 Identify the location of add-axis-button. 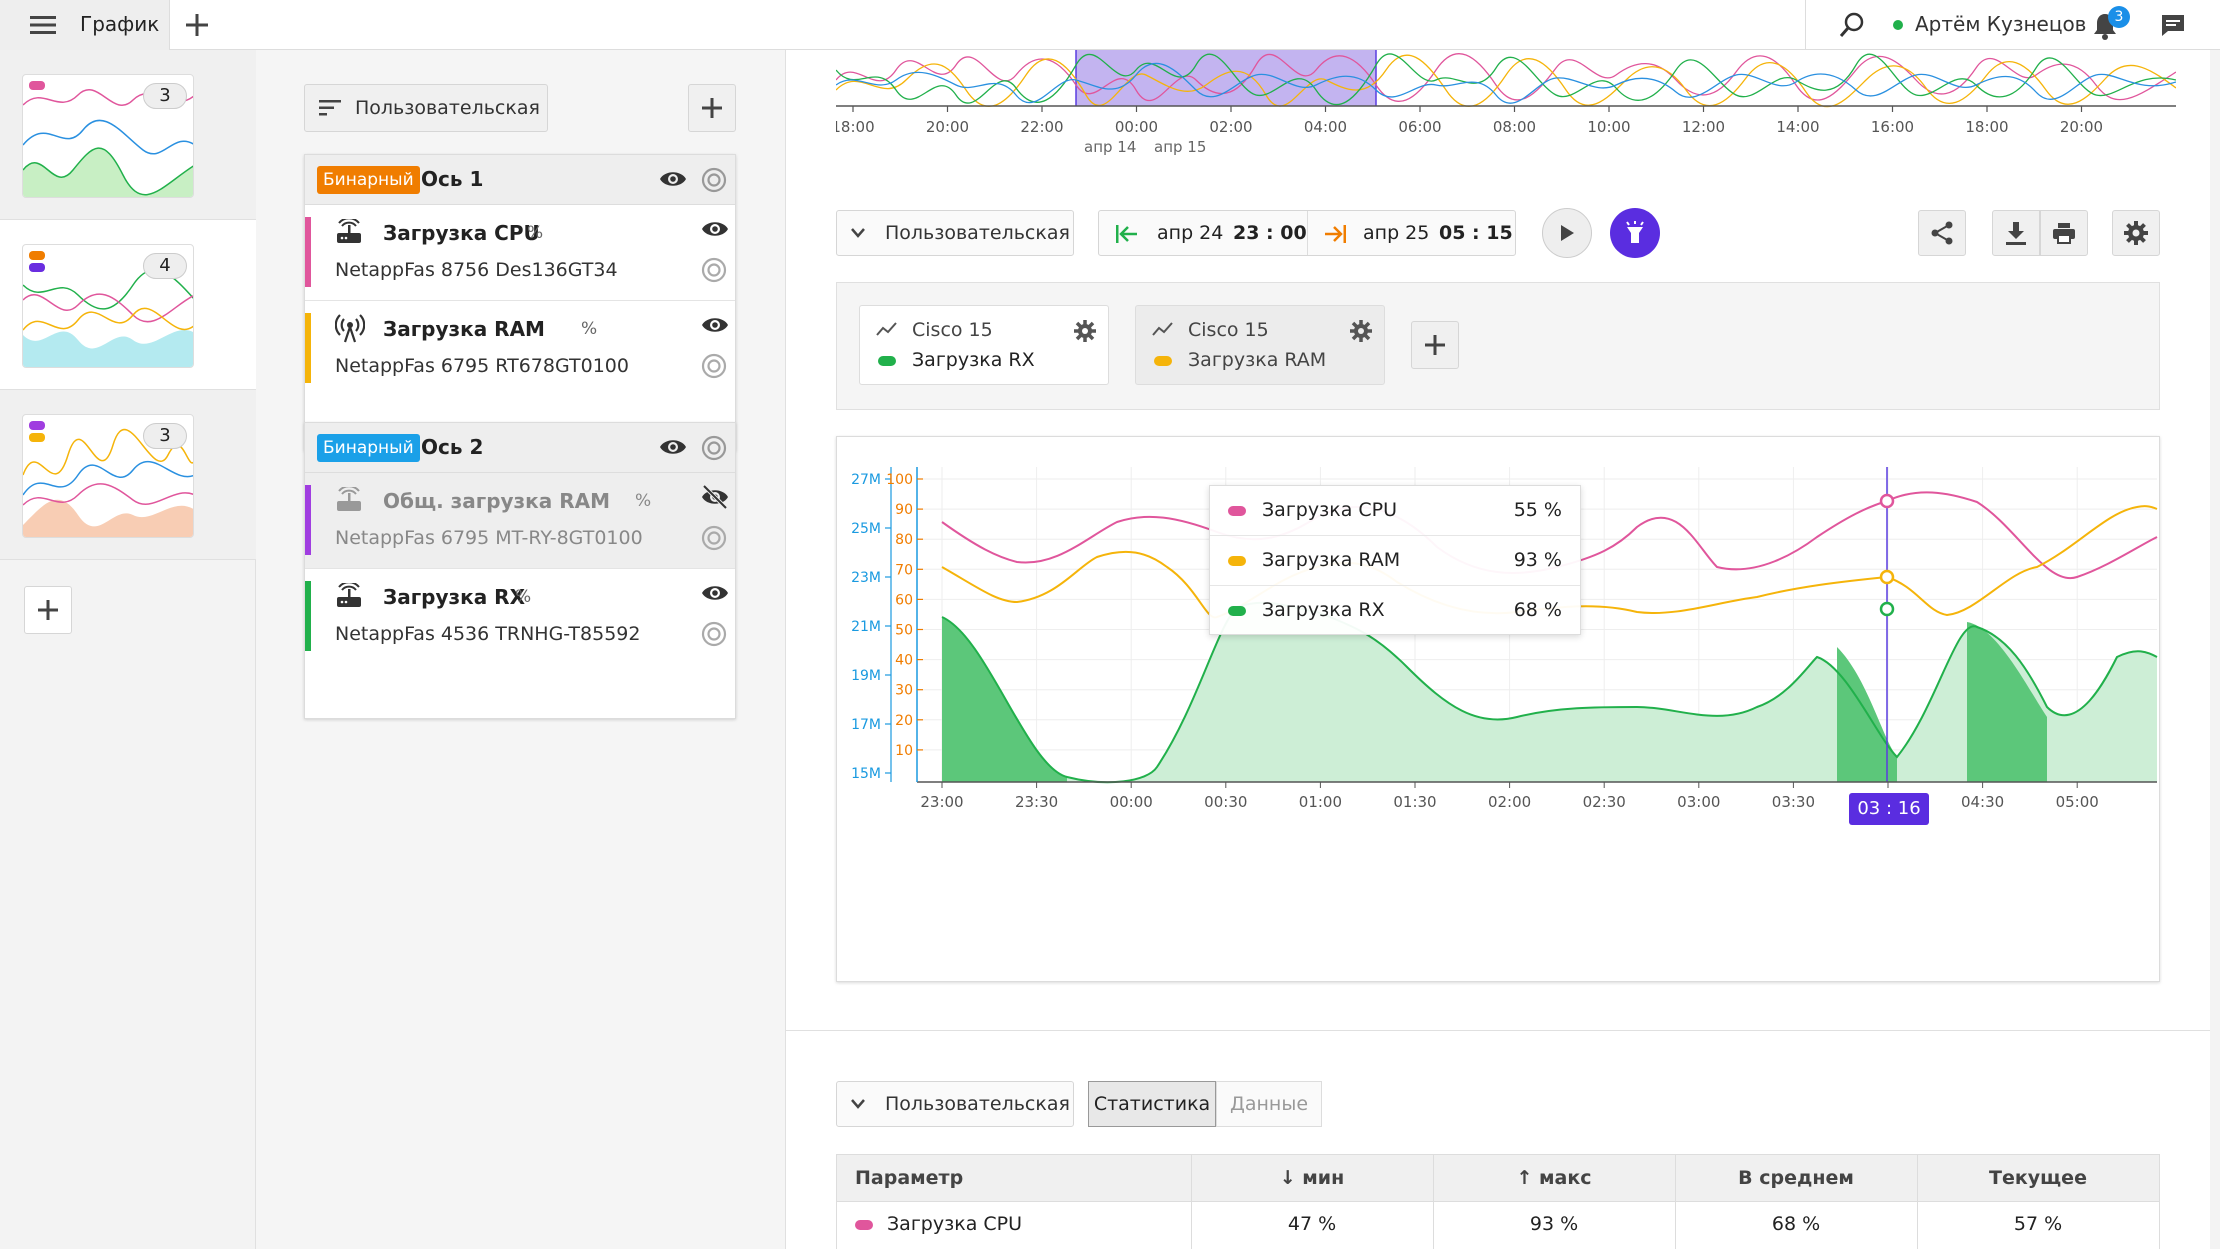
(712, 108).